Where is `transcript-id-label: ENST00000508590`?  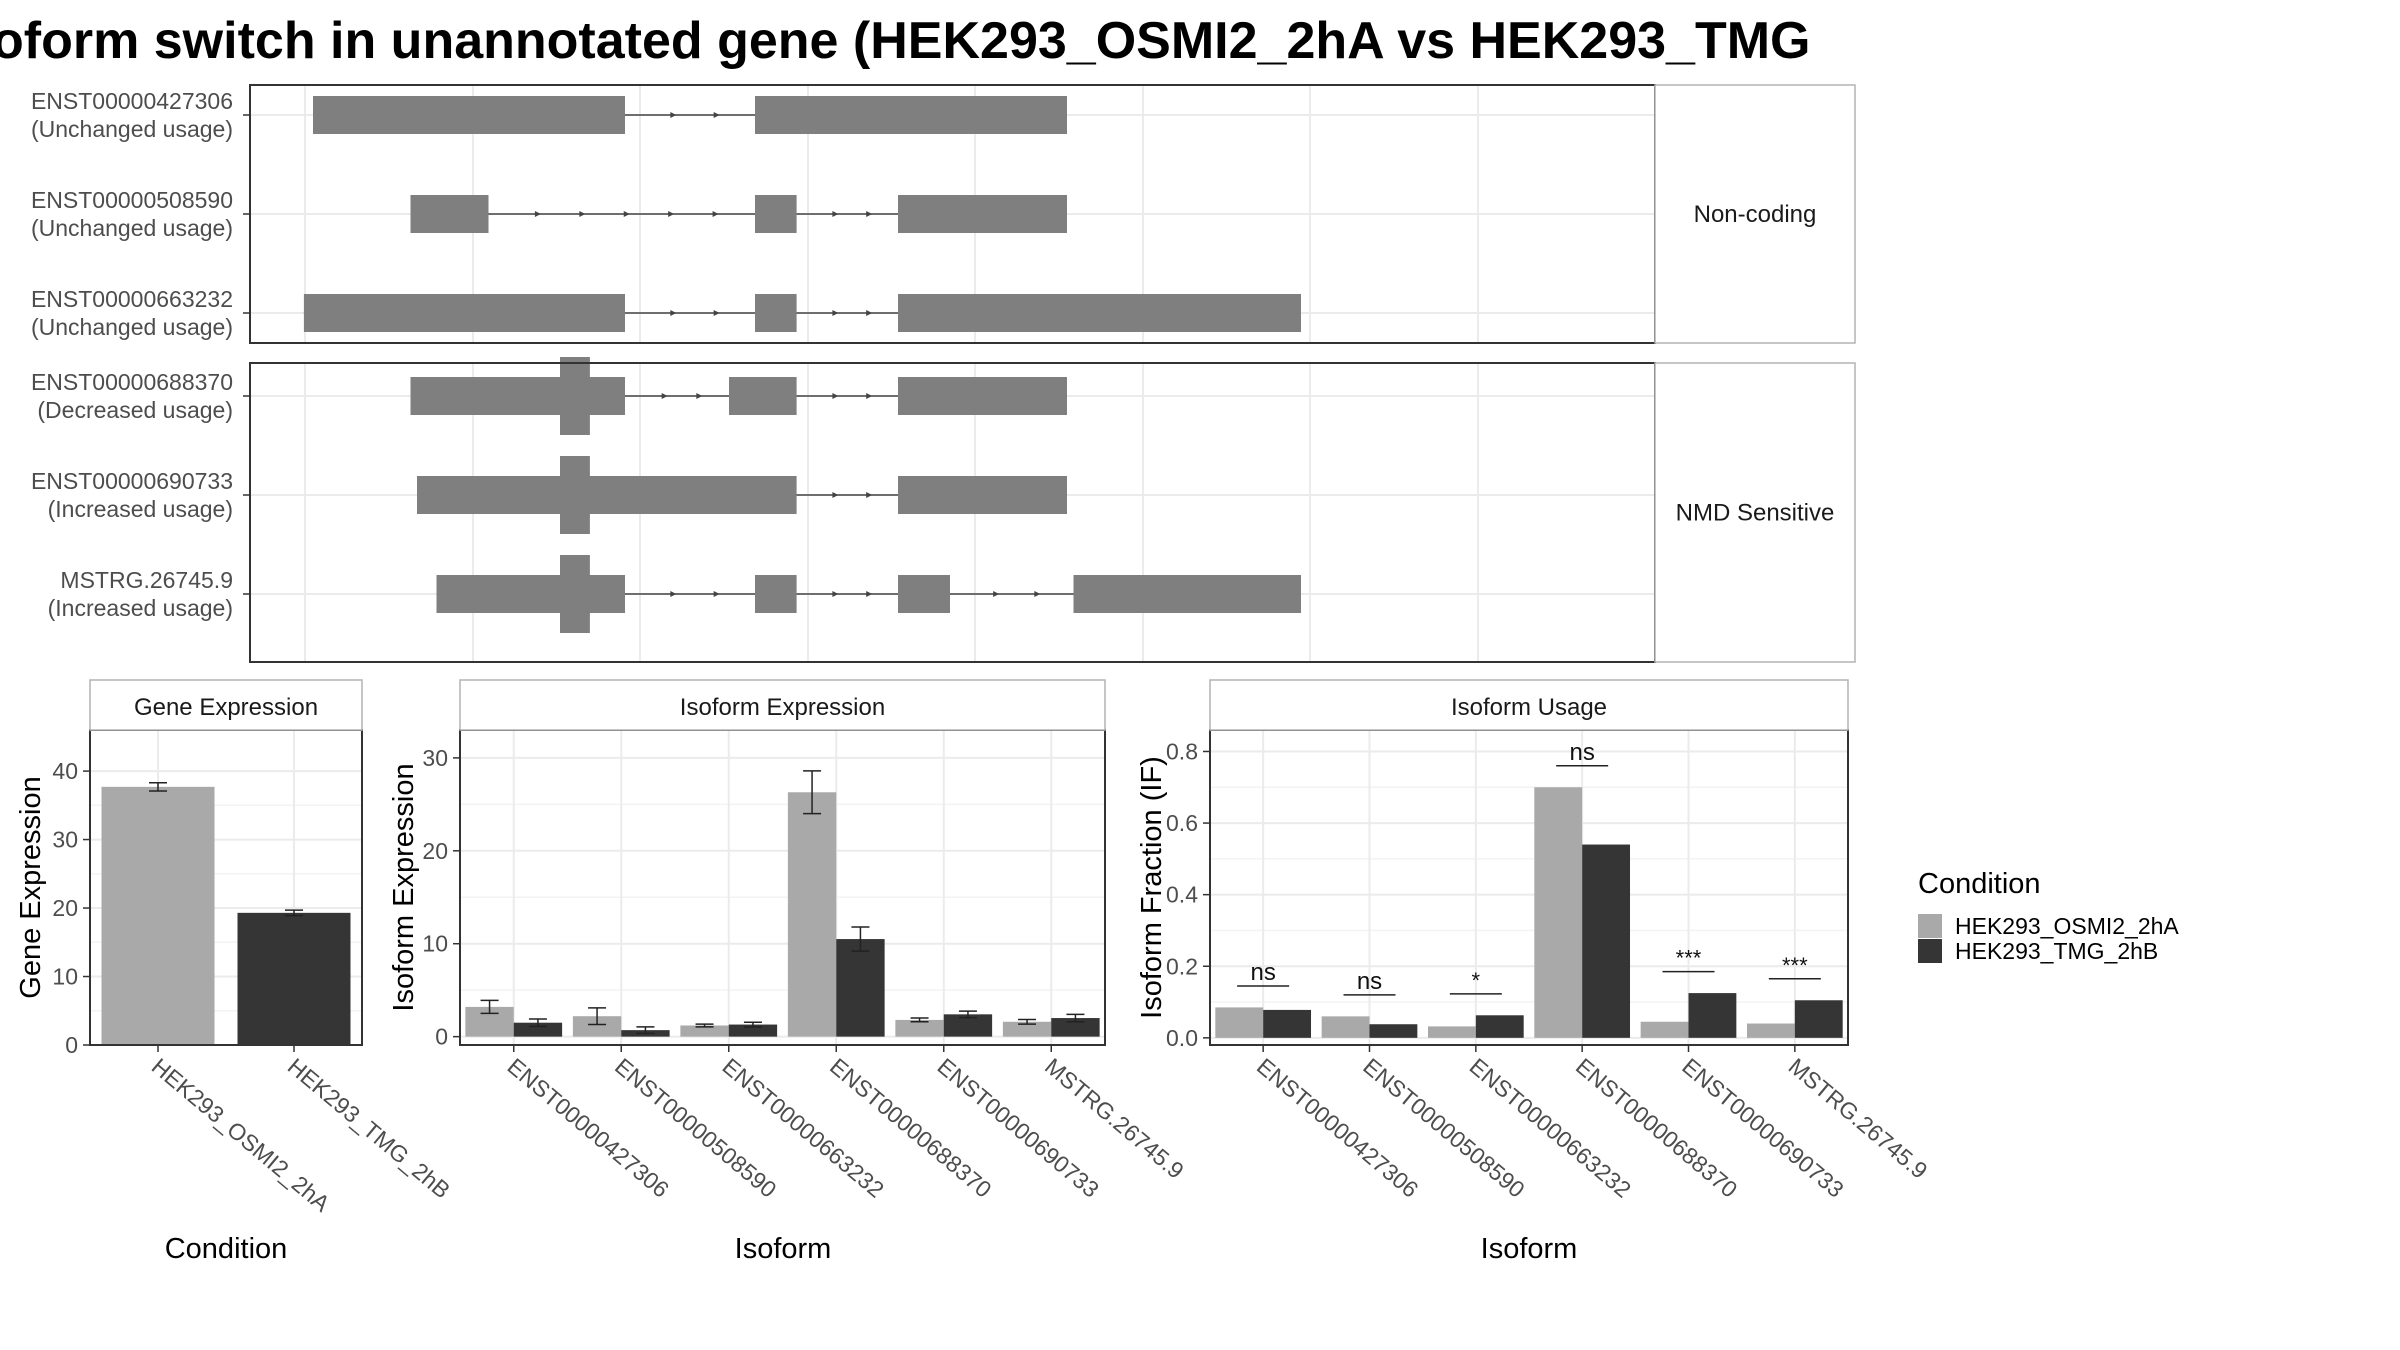
transcript-id-label: ENST00000508590 is located at coordinates (132, 200).